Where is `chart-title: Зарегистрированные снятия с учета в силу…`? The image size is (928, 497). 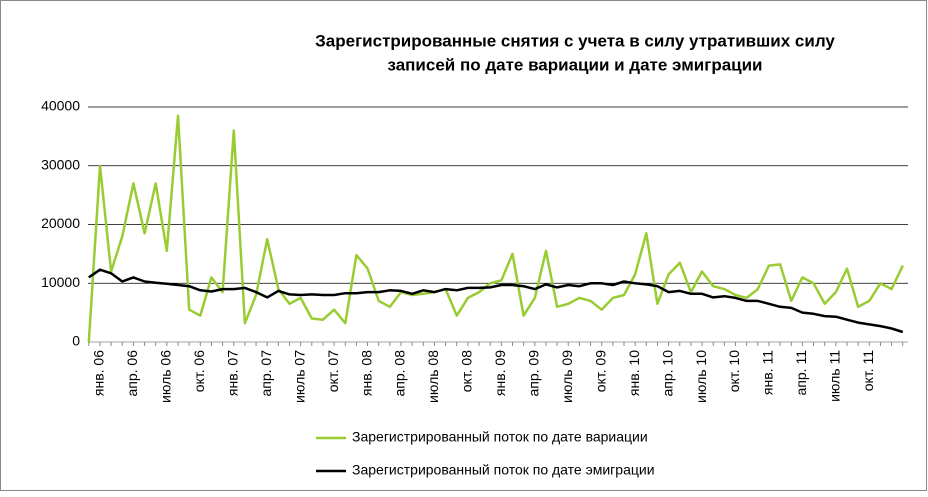
chart-title: Зарегистрированные снятия с учета в силу… is located at coordinates (575, 40).